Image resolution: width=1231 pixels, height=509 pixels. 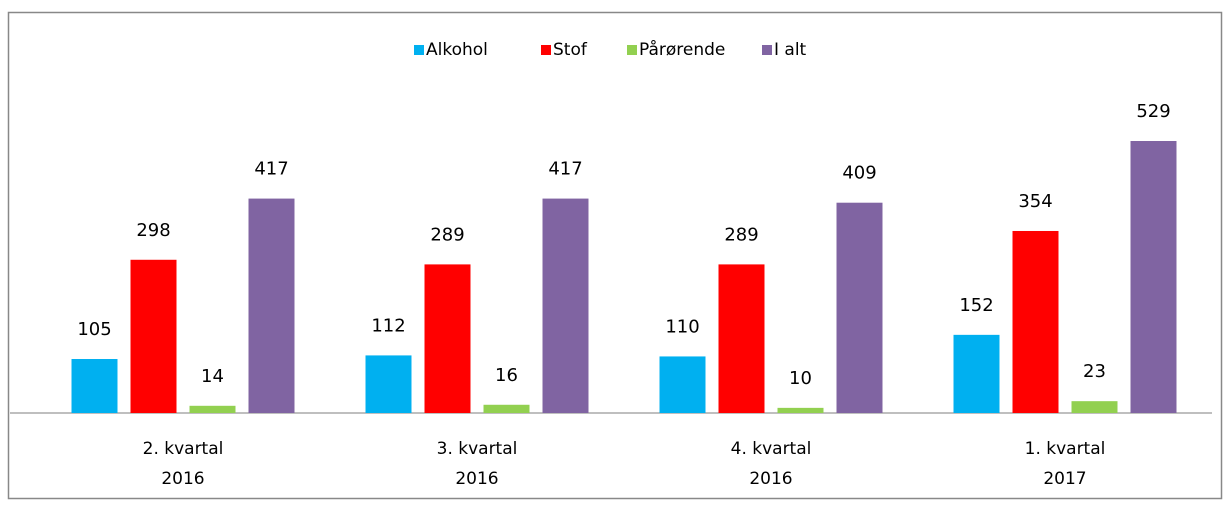 I want to click on data-label: 16, so click(x=506, y=375).